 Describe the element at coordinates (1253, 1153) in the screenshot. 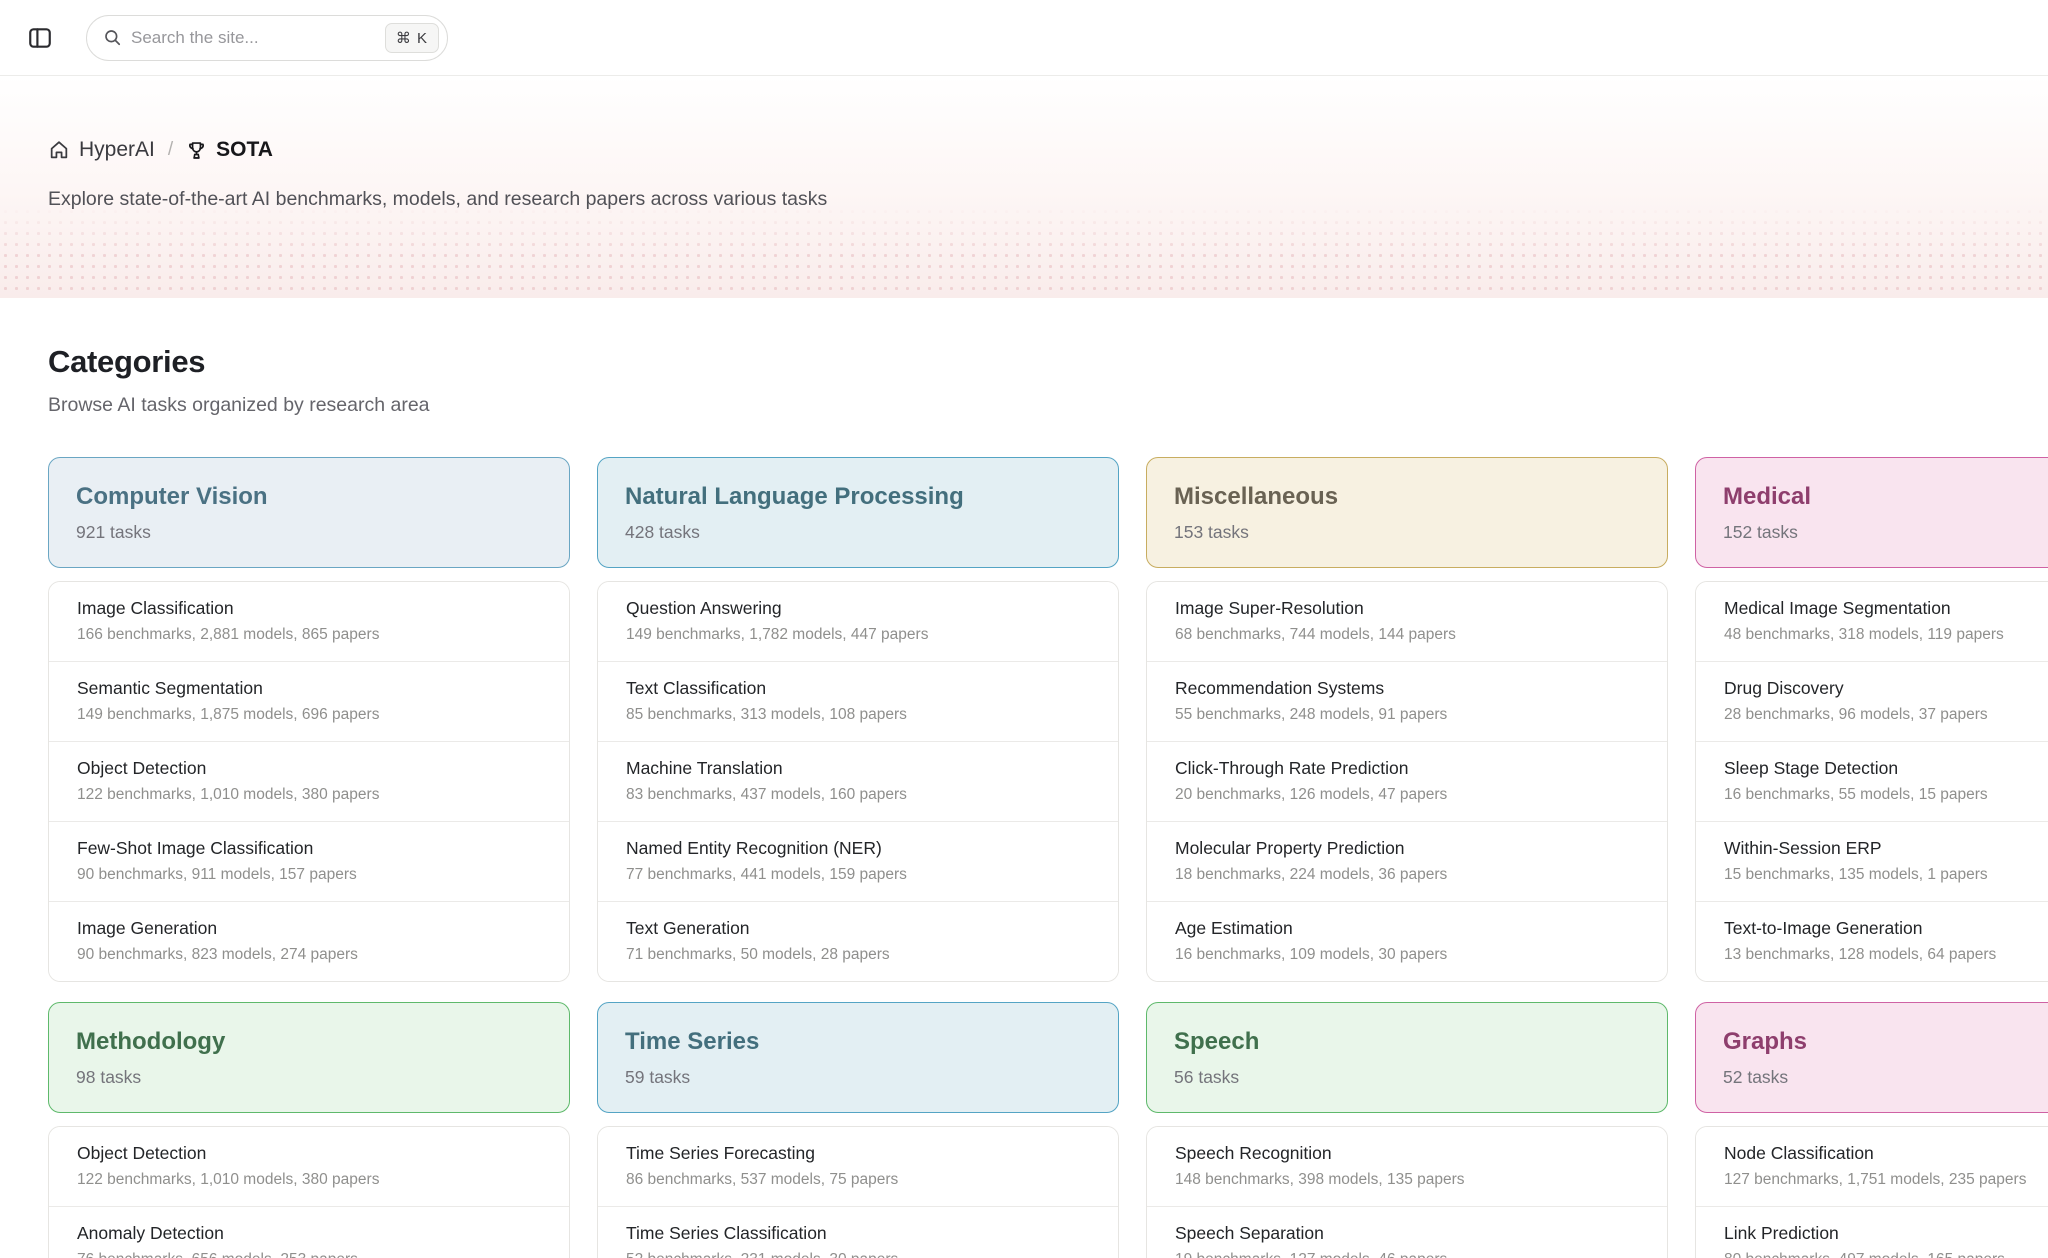

I see `task-name: Speech Recognition` at that location.